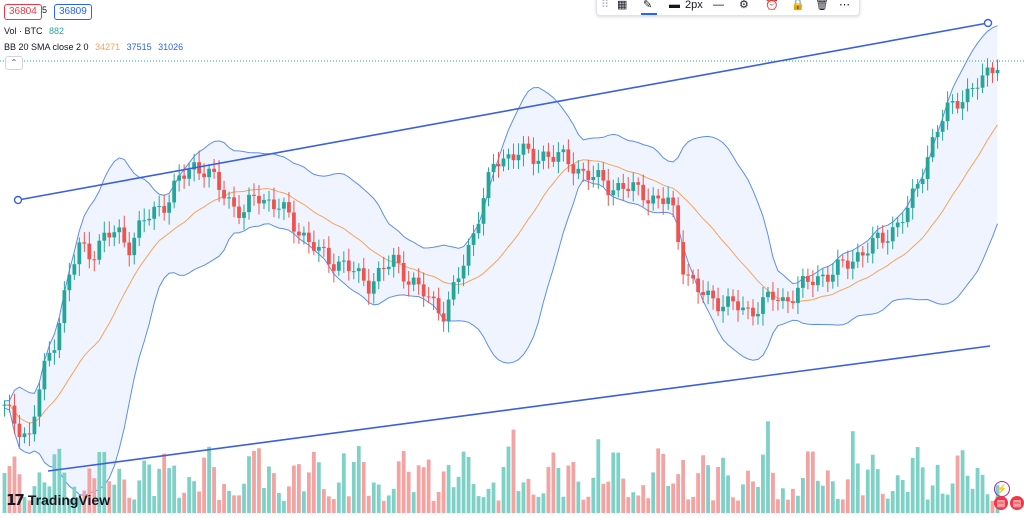  I want to click on line-style-icon: —, so click(718, 5).